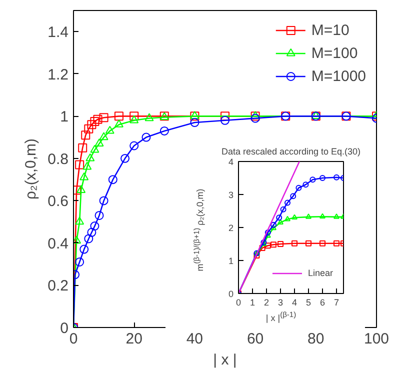 Image resolution: width=398 pixels, height=378 pixels. What do you see at coordinates (58, 243) in the screenshot?
I see `y-tick-label: 0.4` at bounding box center [58, 243].